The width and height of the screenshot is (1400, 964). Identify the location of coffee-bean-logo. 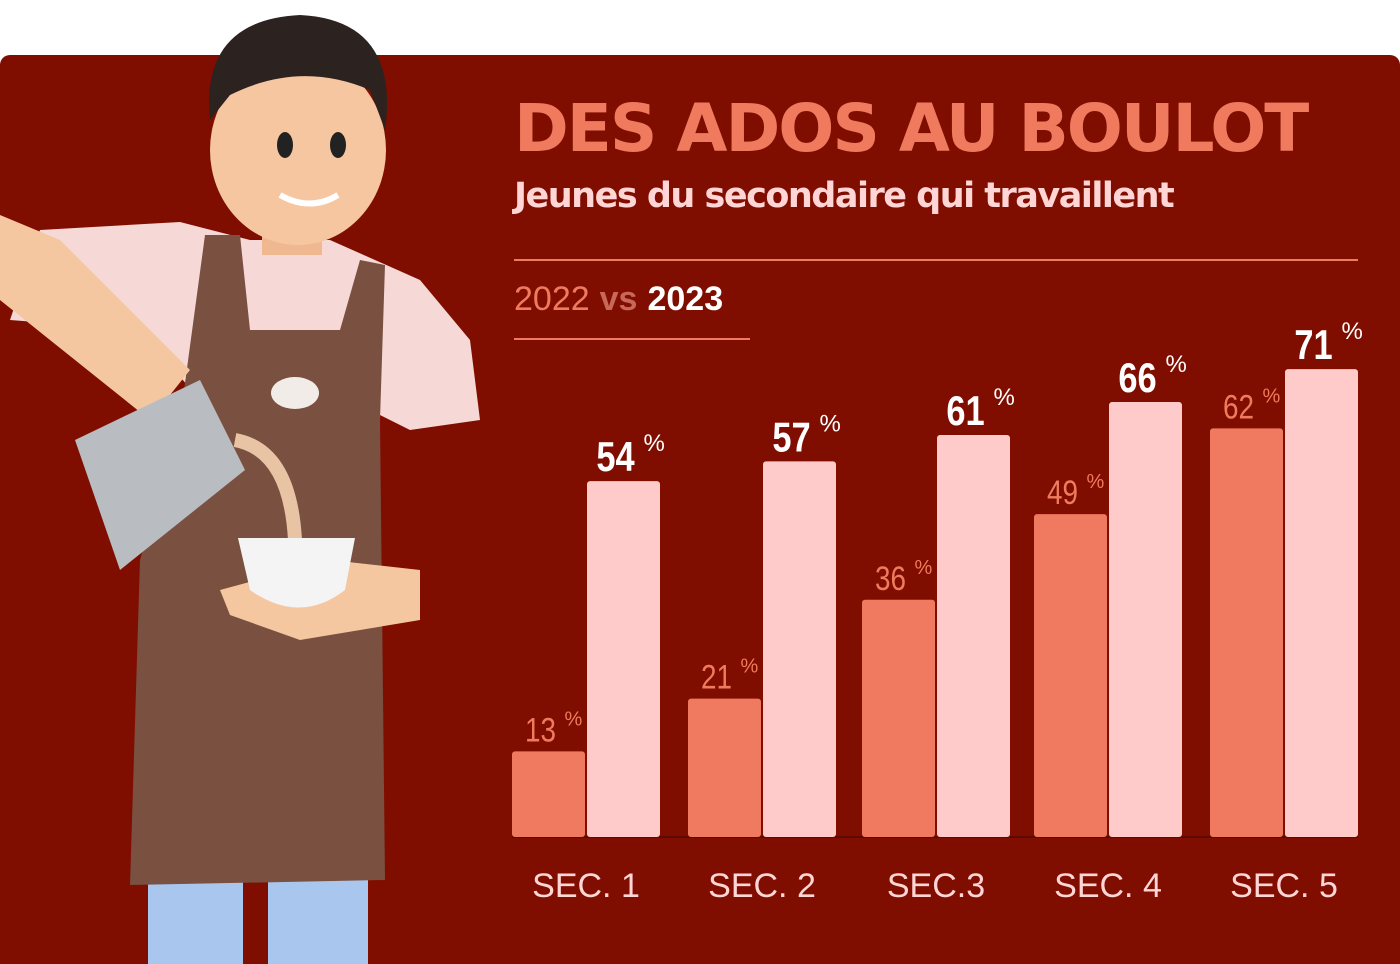
(295, 393).